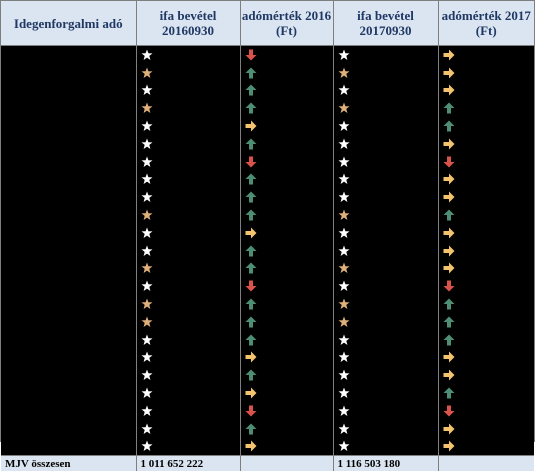  What do you see at coordinates (287, 463) in the screenshot?
I see `total-rate-2016` at bounding box center [287, 463].